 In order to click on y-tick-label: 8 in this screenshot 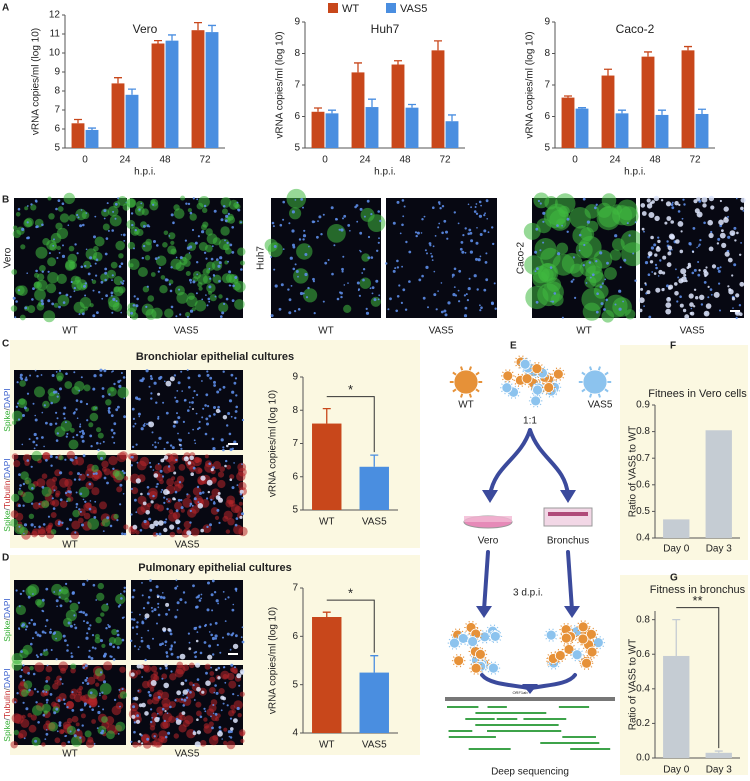, I will do `click(297, 53)`.